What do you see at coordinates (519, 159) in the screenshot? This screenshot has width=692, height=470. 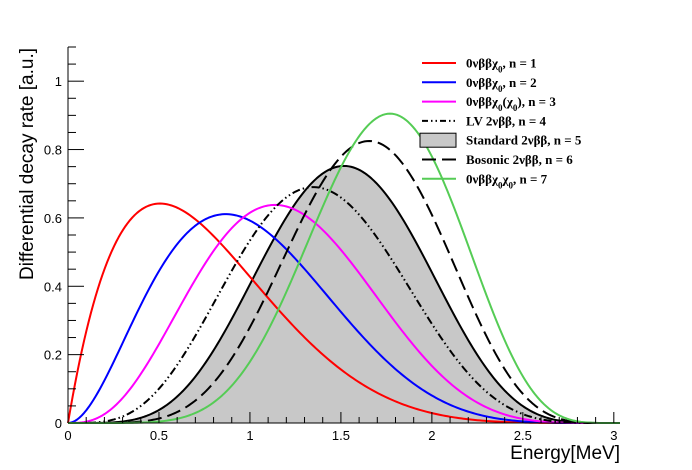 I see `legend-label: Bosonic 2νββ, n = 6` at bounding box center [519, 159].